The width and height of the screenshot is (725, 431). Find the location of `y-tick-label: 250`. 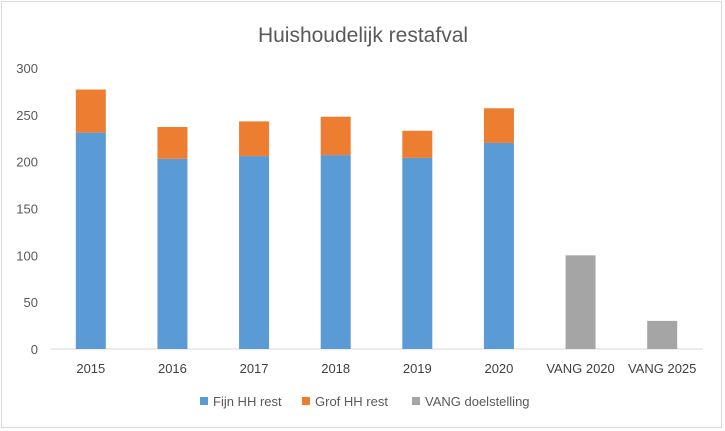

y-tick-label: 250 is located at coordinates (27, 115).